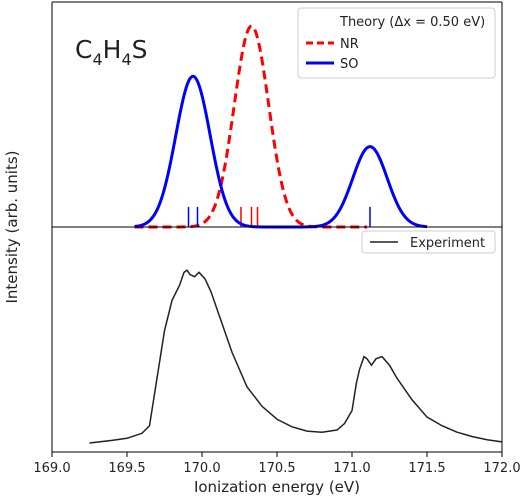  I want to click on bottom-legend: Experiment, so click(428, 242).